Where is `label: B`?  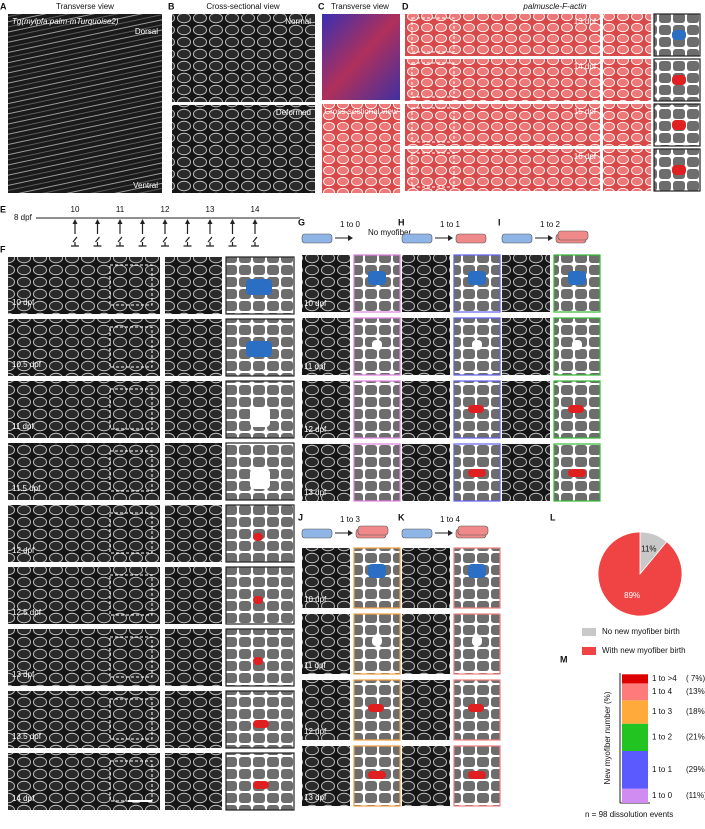
label: B is located at coordinates (171, 6).